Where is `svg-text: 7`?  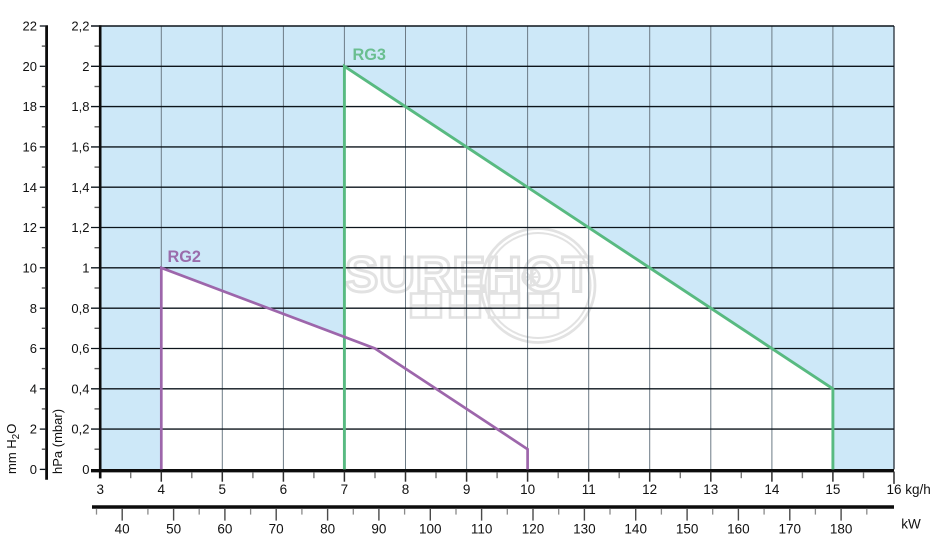
svg-text: 7 is located at coordinates (345, 489).